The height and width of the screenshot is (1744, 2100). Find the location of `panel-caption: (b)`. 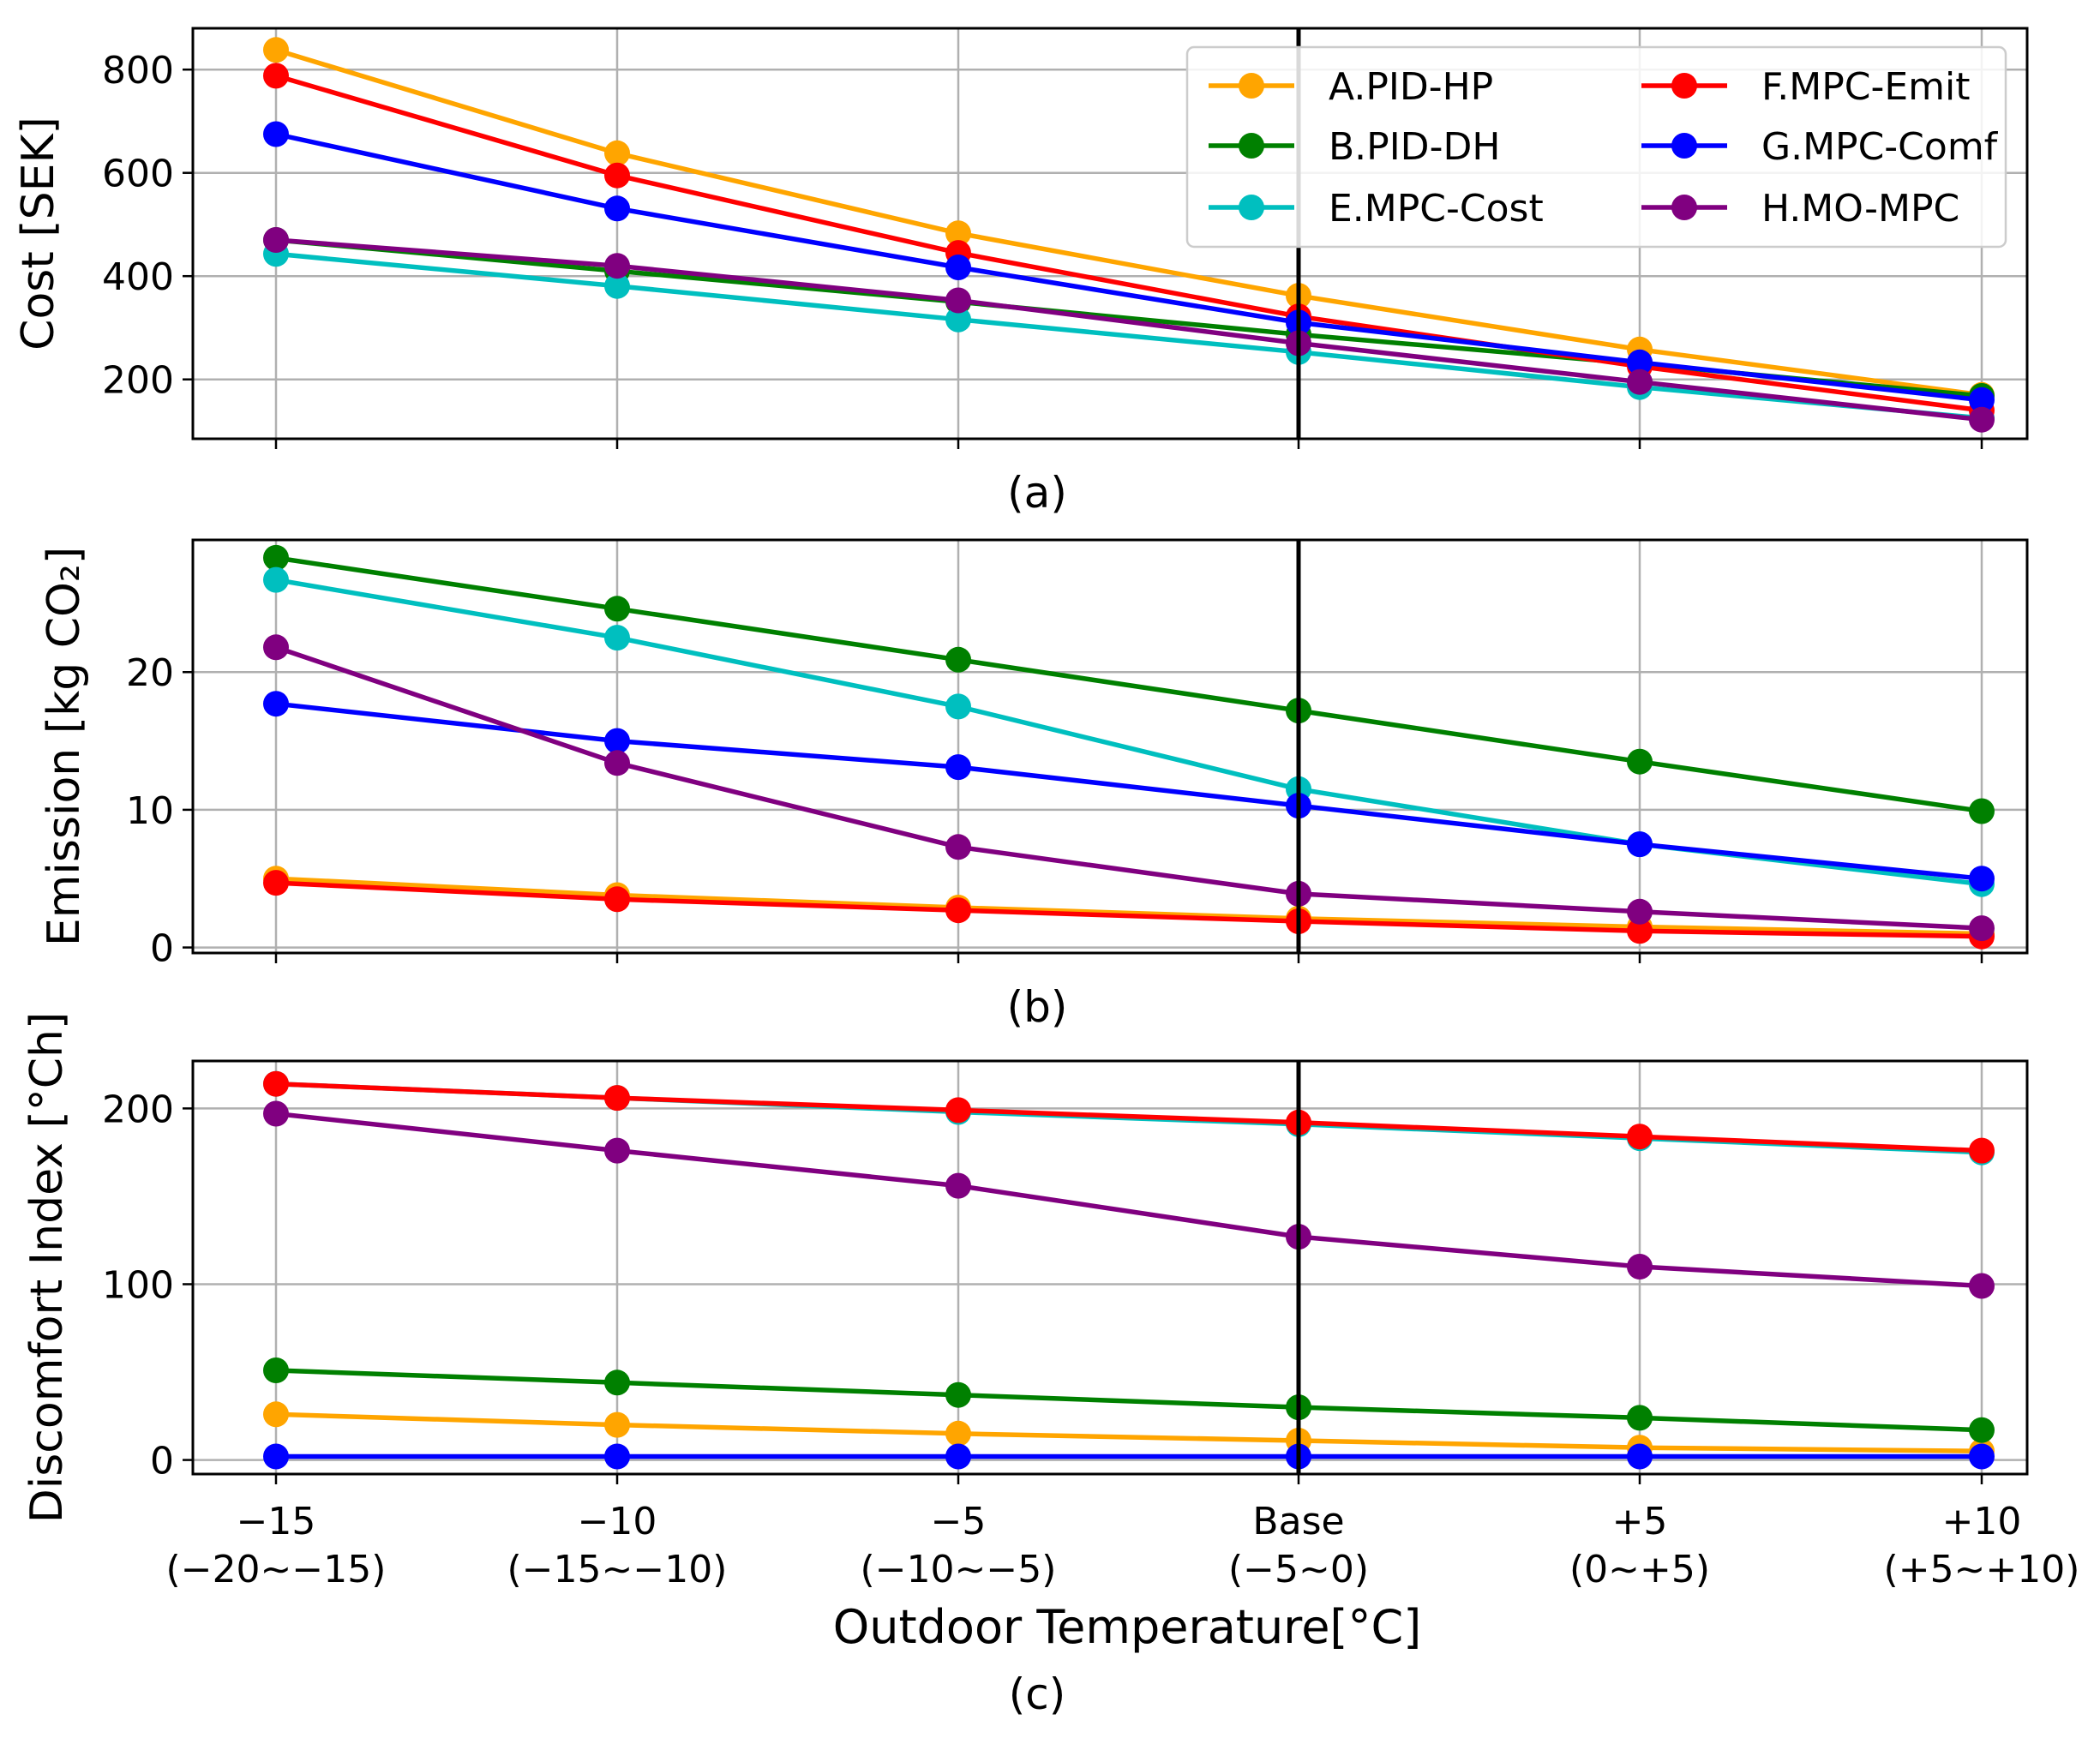

panel-caption: (b) is located at coordinates (1037, 1007).